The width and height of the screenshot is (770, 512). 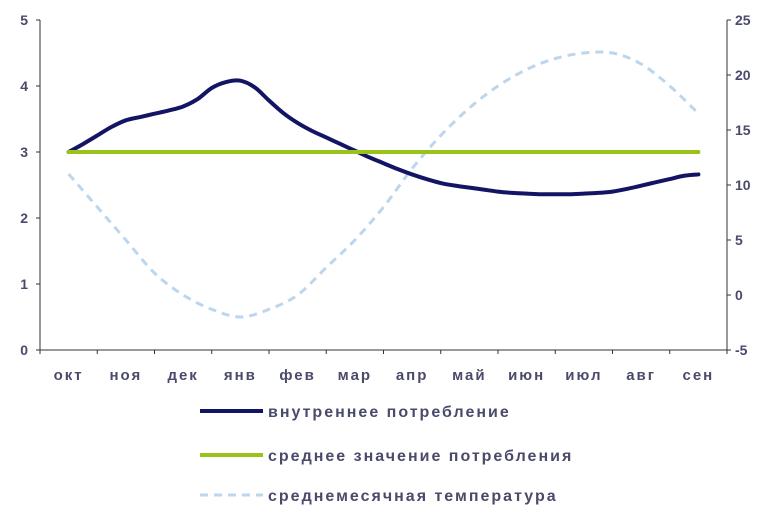 I want to click on left-tick-label: 1, so click(x=24, y=284).